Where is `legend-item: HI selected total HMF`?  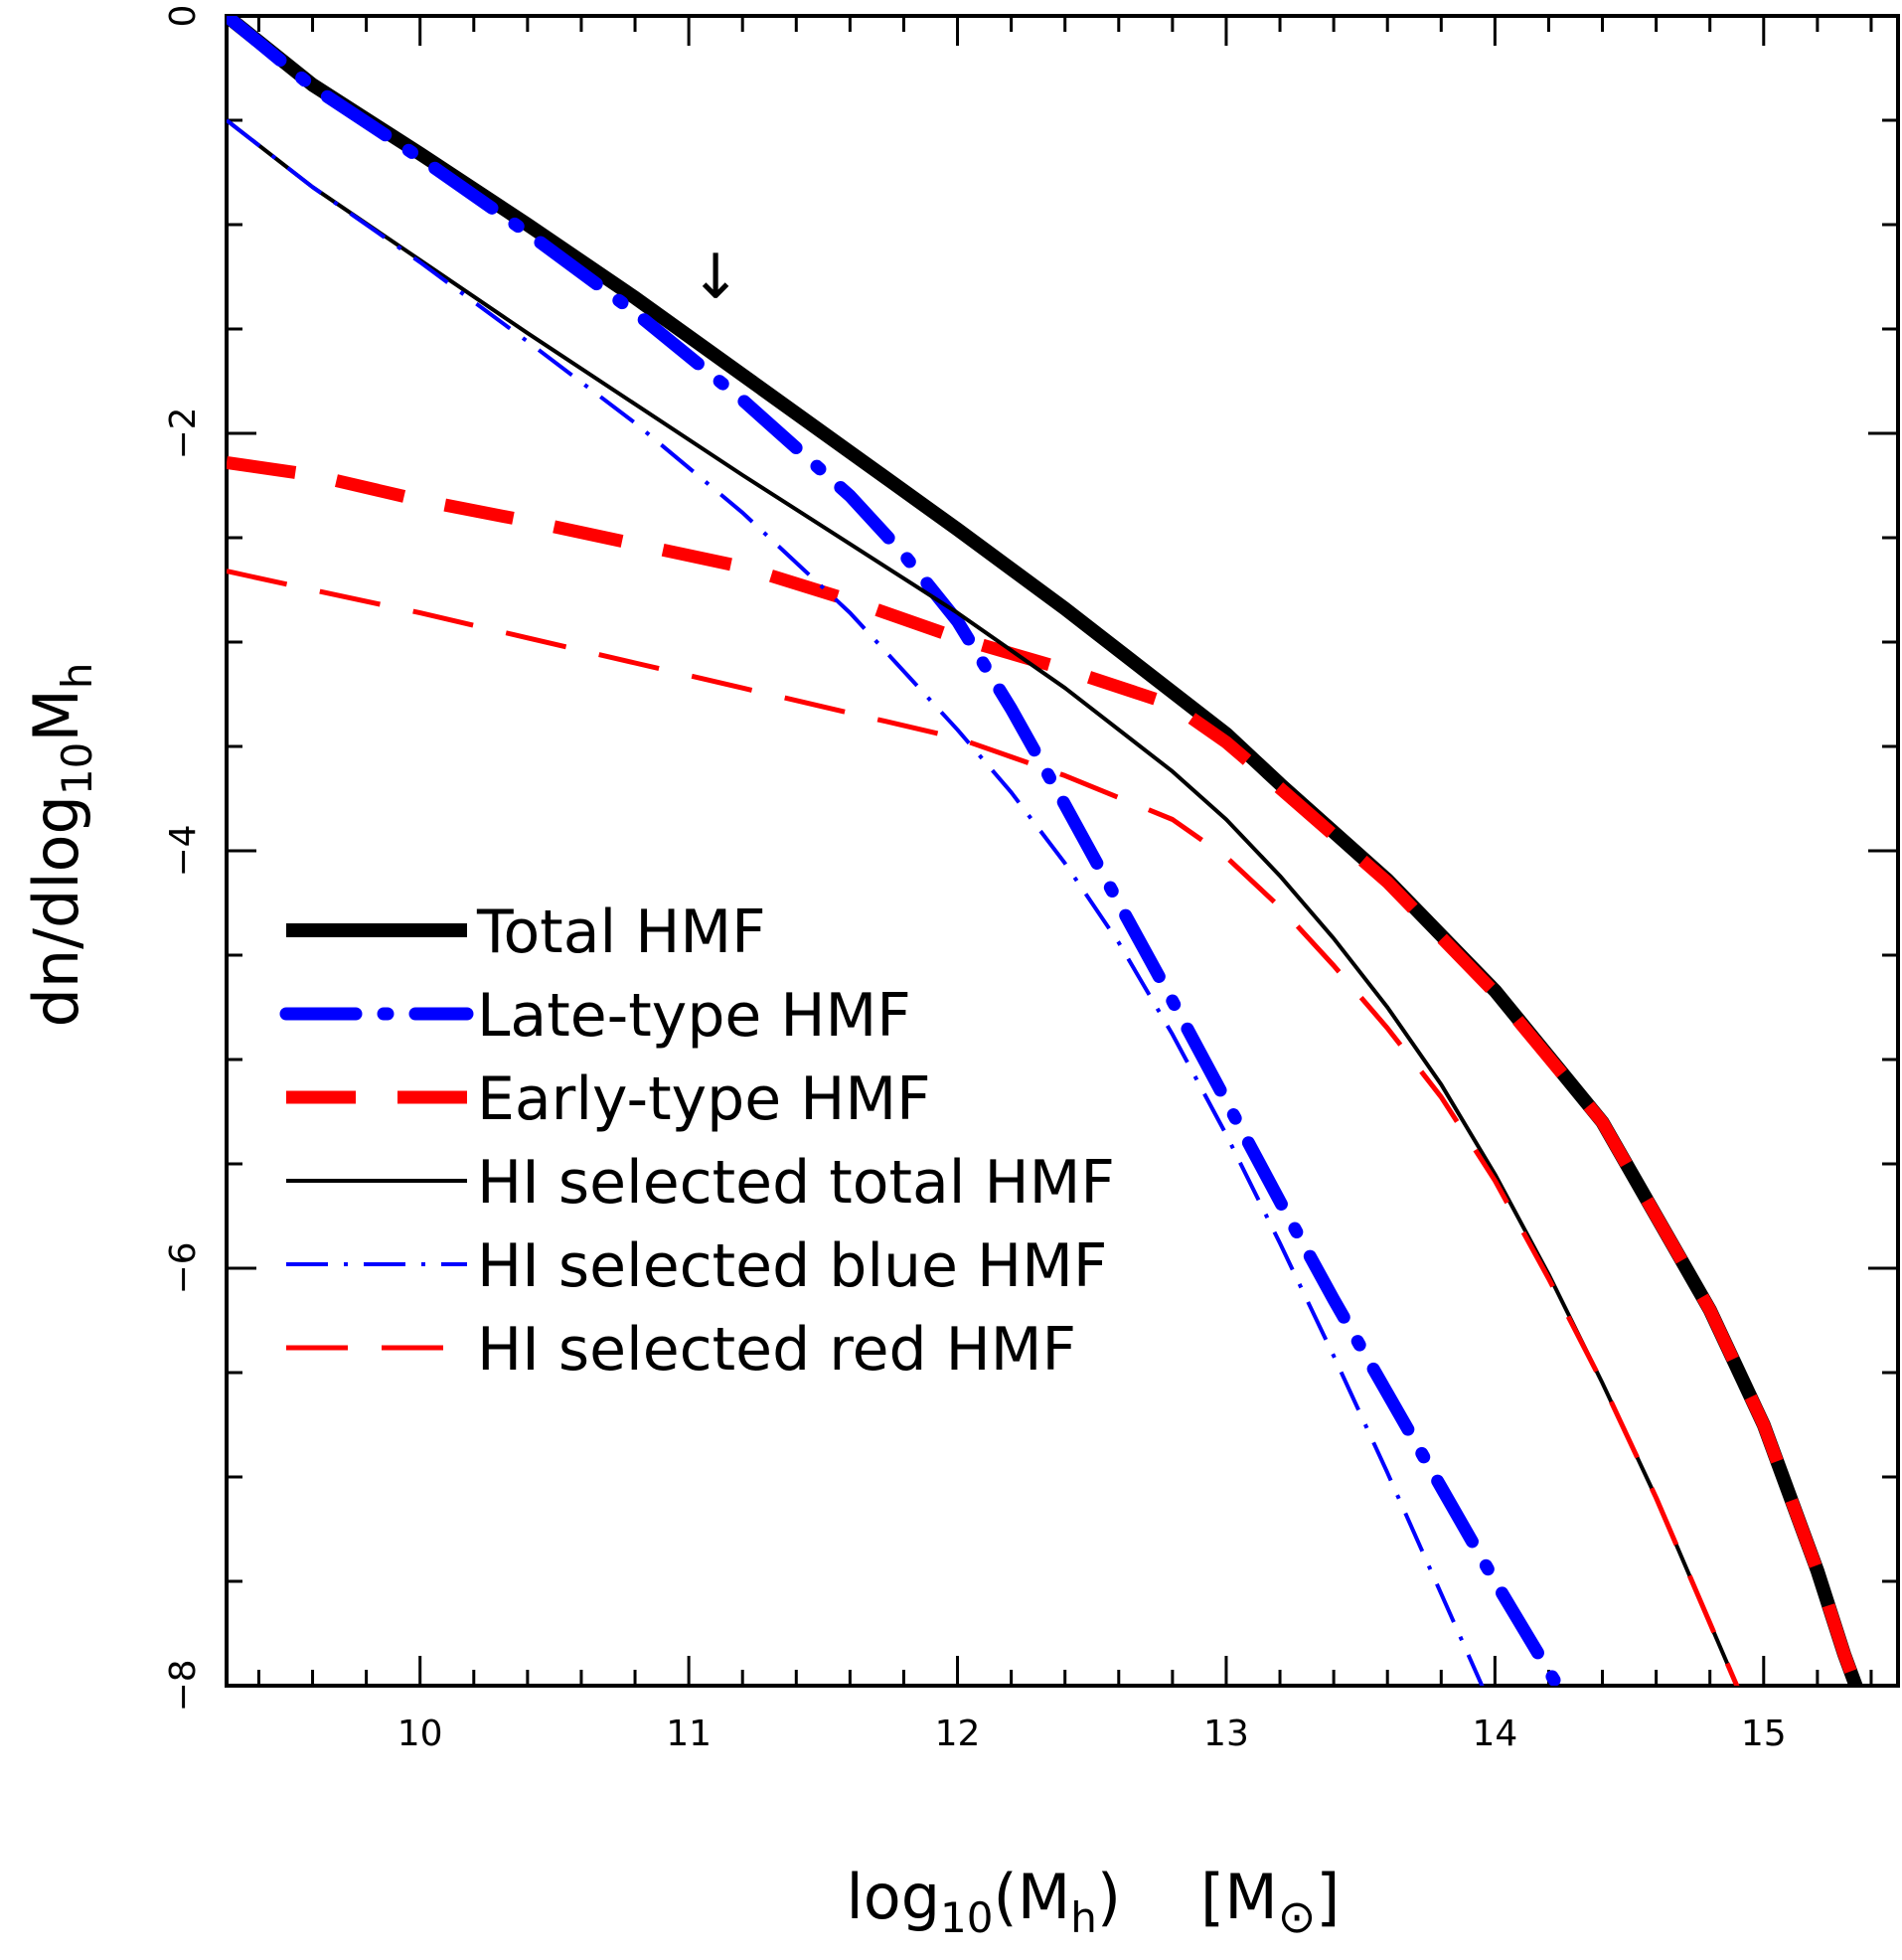
legend-item: HI selected total HMF is located at coordinates (700, 1183).